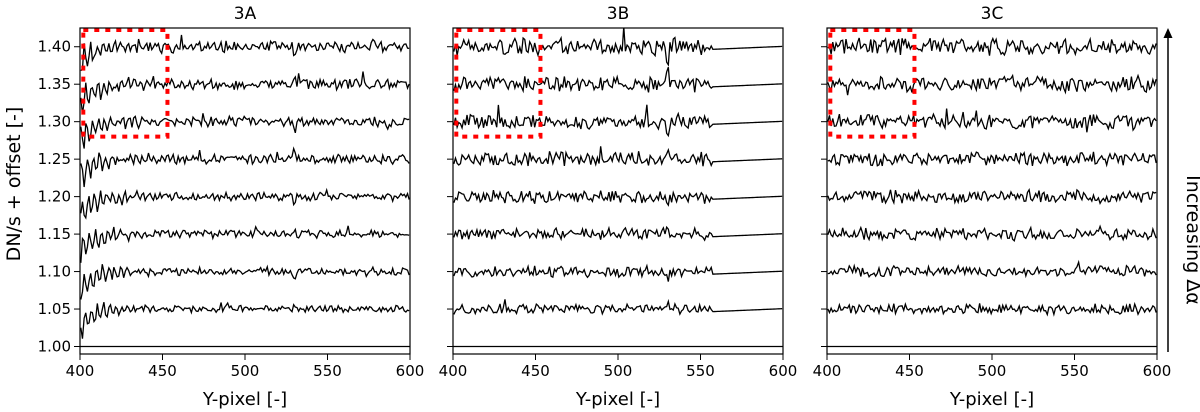  What do you see at coordinates (54, 272) in the screenshot?
I see `y-tick-label: 1.10` at bounding box center [54, 272].